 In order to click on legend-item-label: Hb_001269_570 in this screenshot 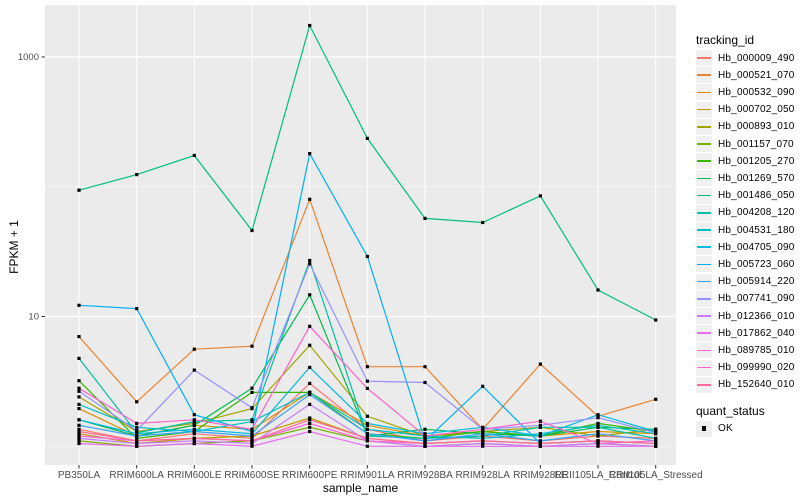, I will do `click(756, 178)`.